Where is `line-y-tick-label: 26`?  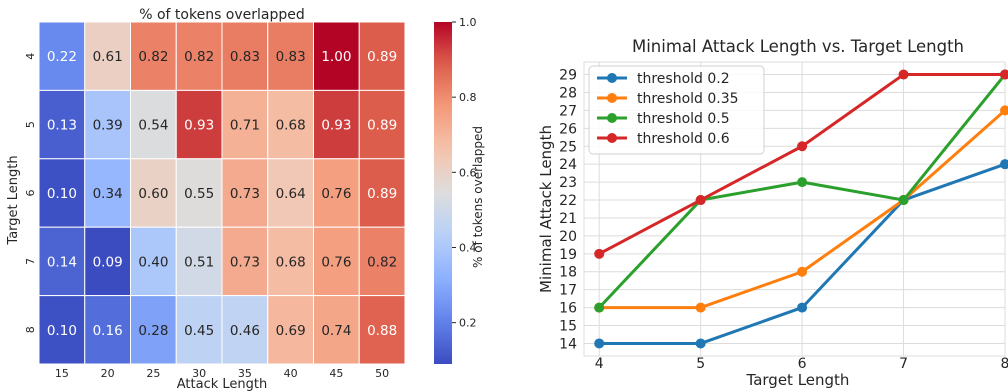 line-y-tick-label: 26 is located at coordinates (568, 129).